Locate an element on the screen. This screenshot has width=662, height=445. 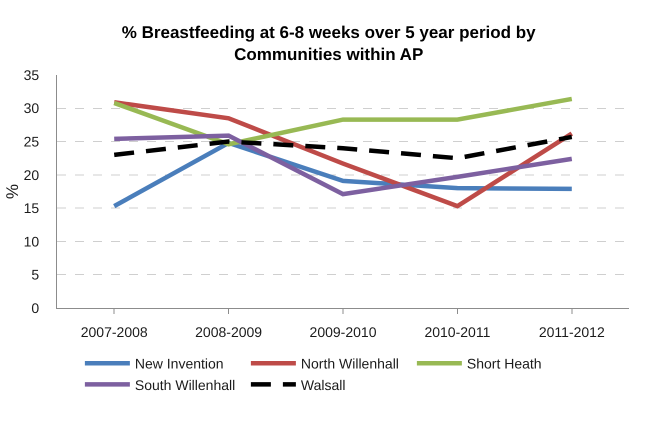
legend-label: Walsall is located at coordinates (323, 384).